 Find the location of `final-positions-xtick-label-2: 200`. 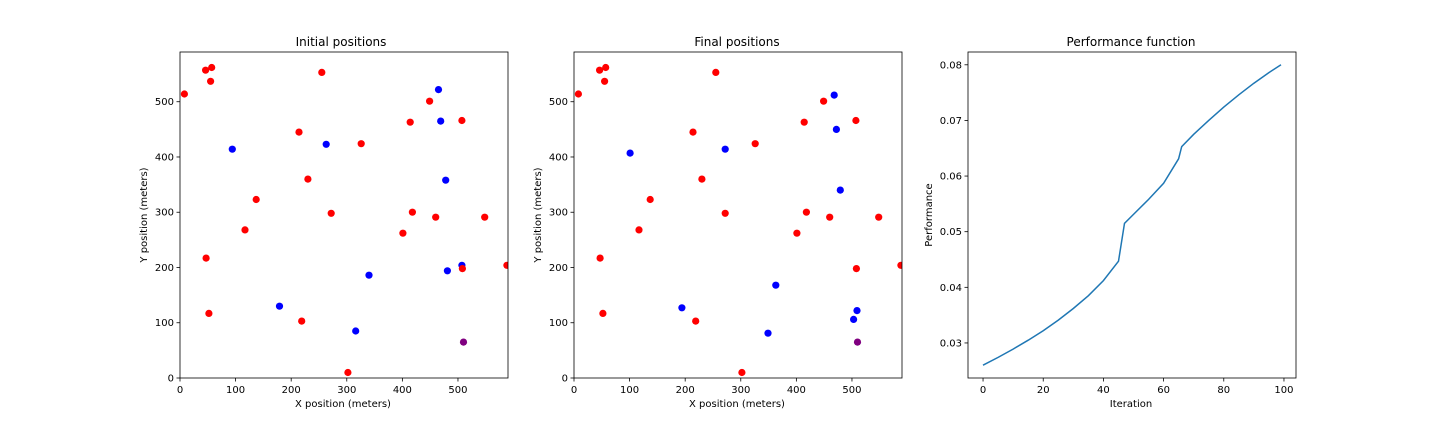

final-positions-xtick-label-2: 200 is located at coordinates (685, 390).